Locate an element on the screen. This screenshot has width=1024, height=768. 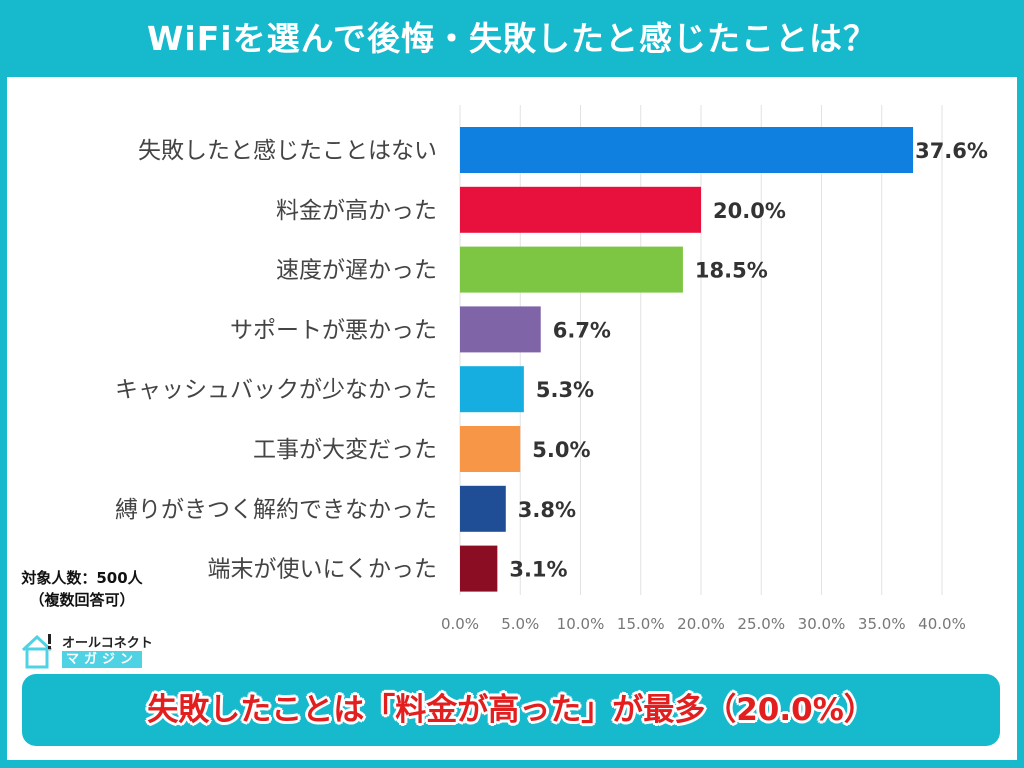
respondent-count: 対象人数：500人 is located at coordinates (82, 578).